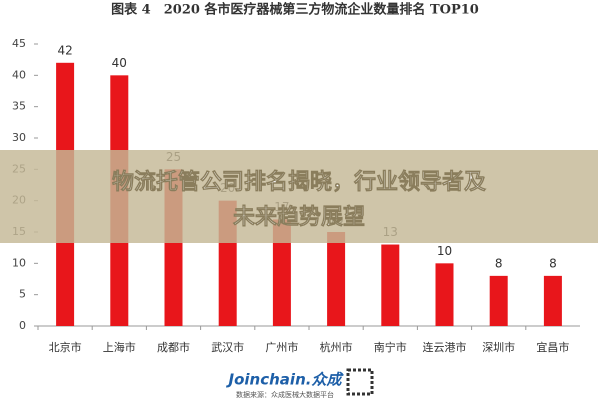 Image resolution: width=598 pixels, height=404 pixels. What do you see at coordinates (552, 347) in the screenshot?
I see `x-tick-label: 宜昌市` at bounding box center [552, 347].